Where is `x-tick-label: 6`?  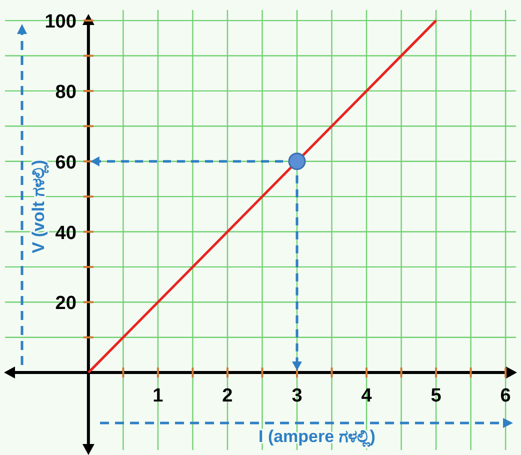 x-tick-label: 6 is located at coordinates (505, 396).